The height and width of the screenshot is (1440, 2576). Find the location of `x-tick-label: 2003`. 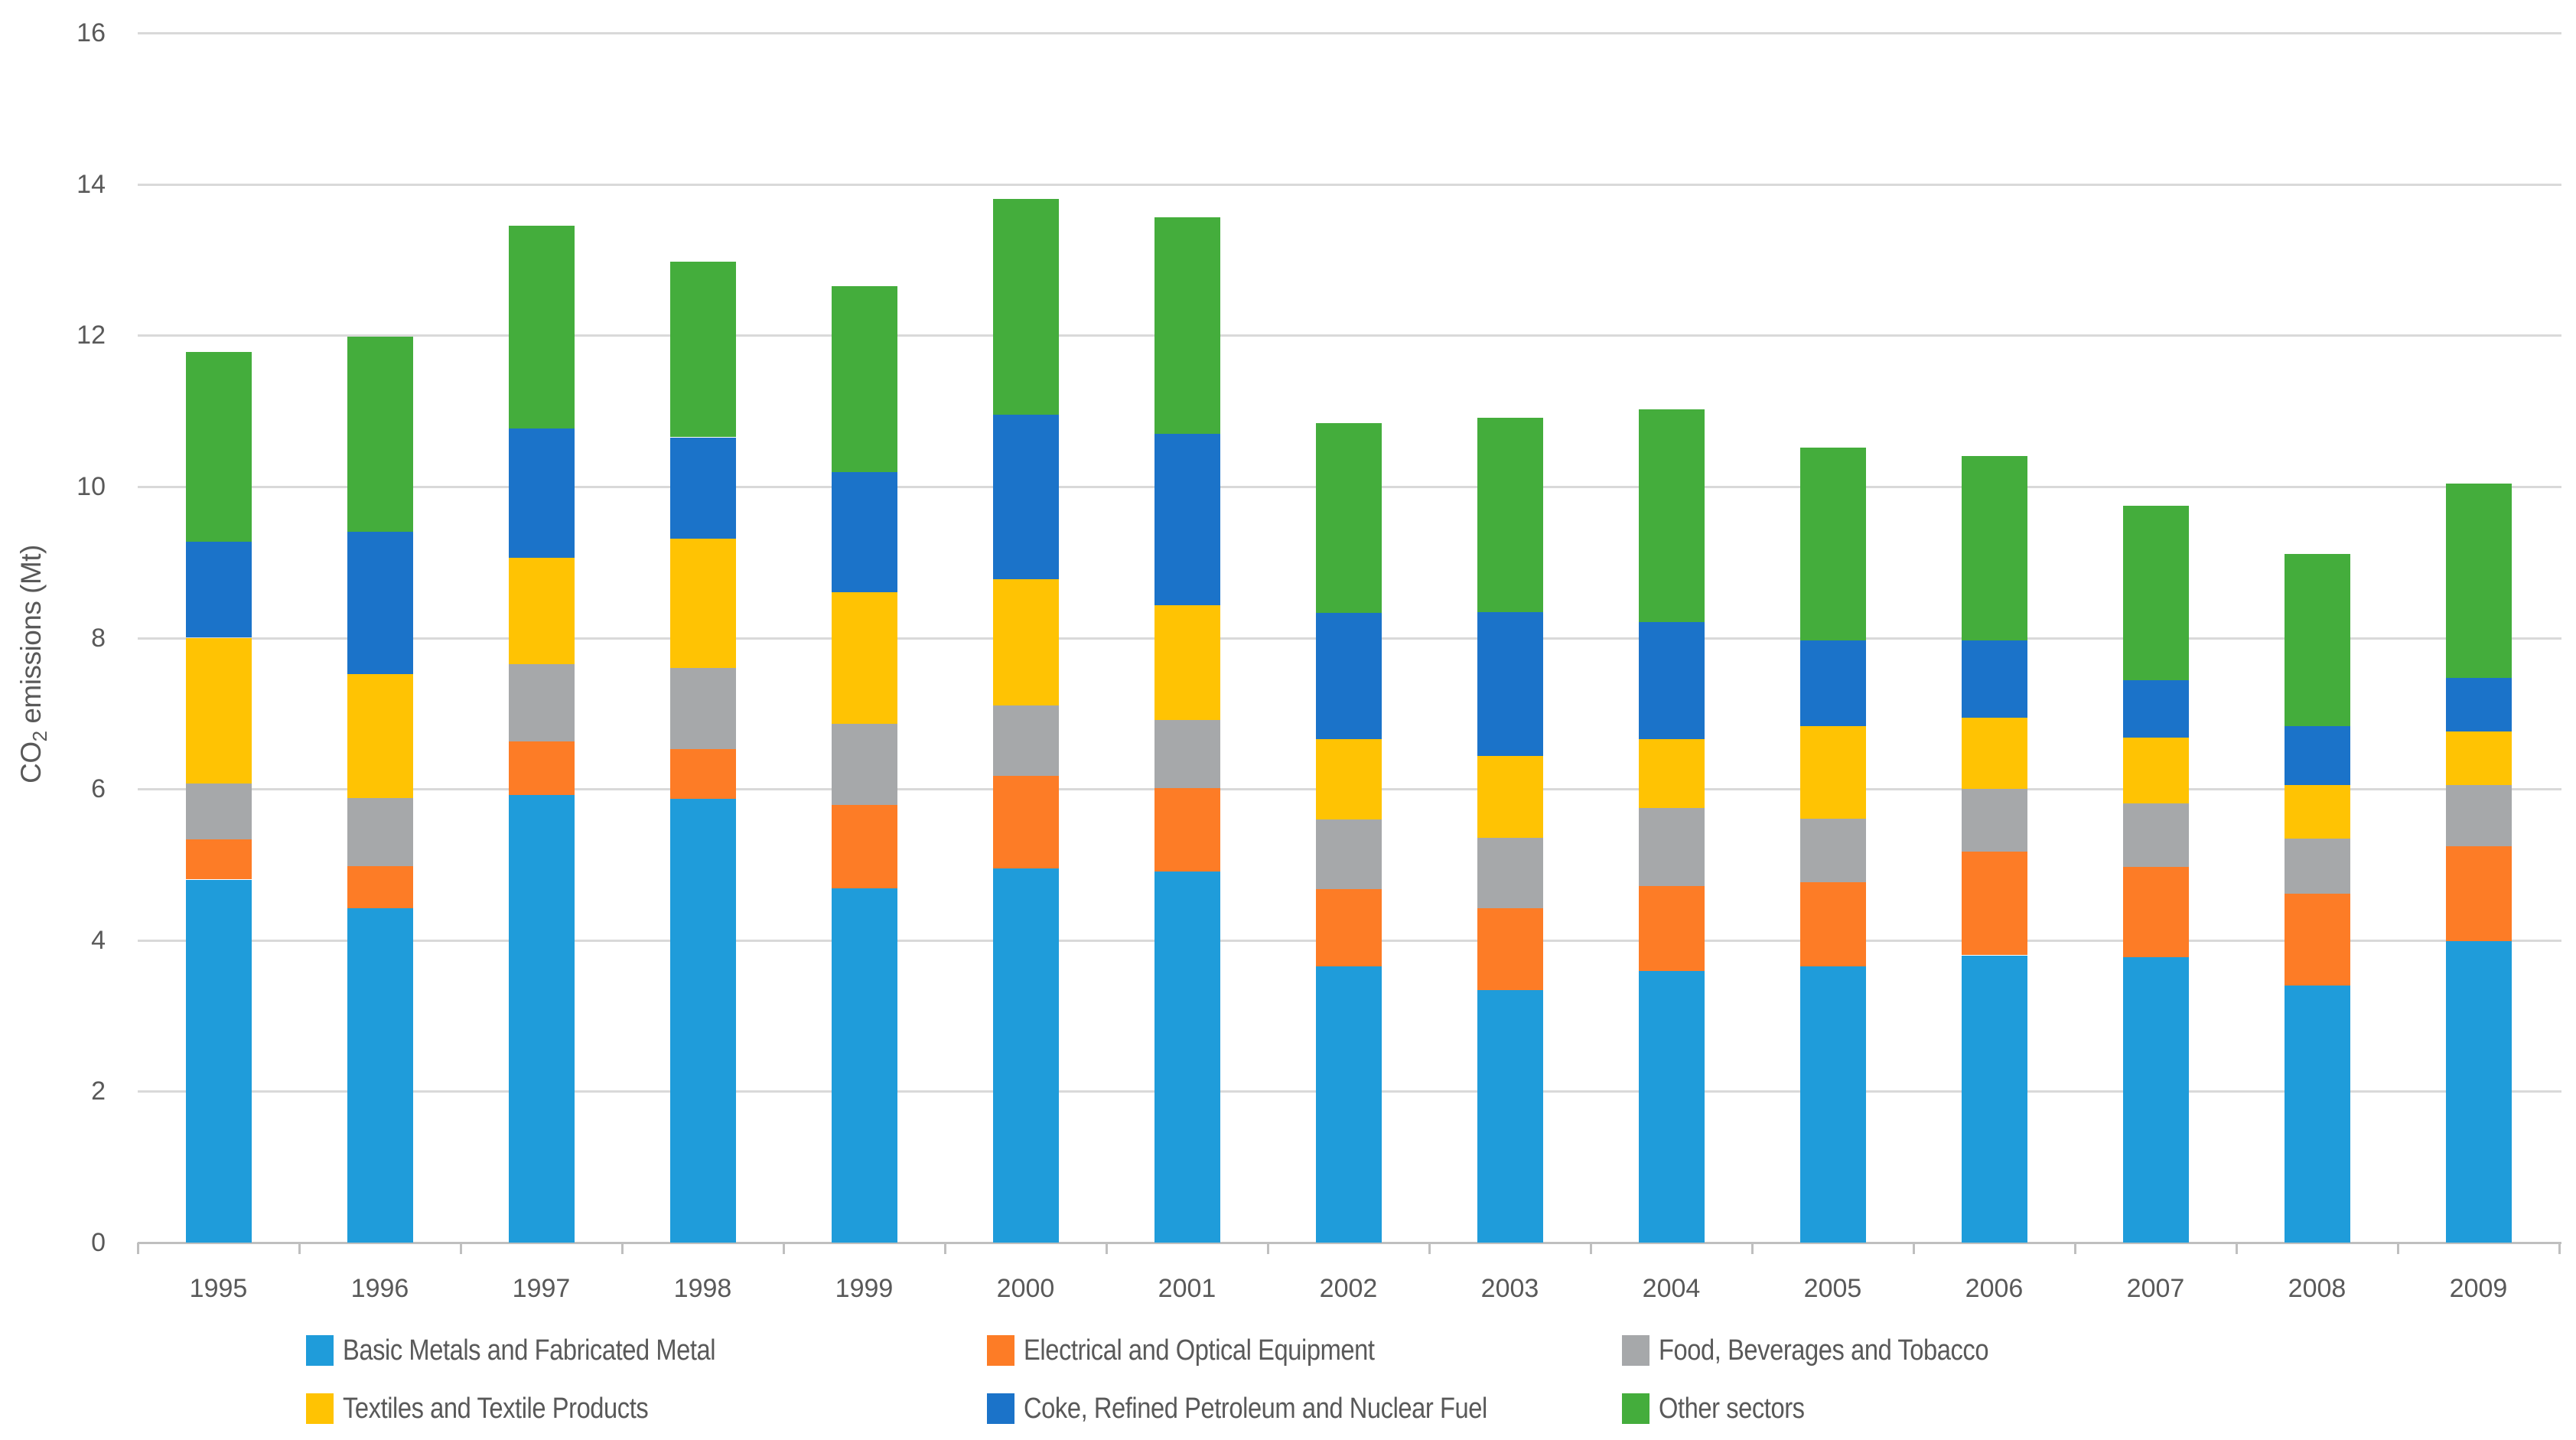

x-tick-label: 2003 is located at coordinates (1510, 1288).